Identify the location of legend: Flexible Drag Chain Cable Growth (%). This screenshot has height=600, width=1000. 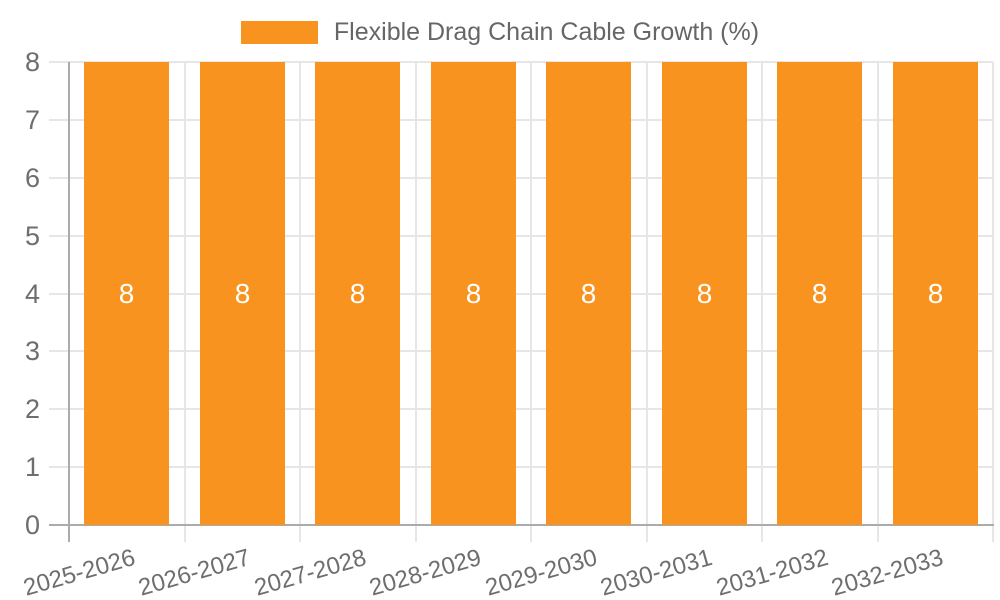
(500, 32).